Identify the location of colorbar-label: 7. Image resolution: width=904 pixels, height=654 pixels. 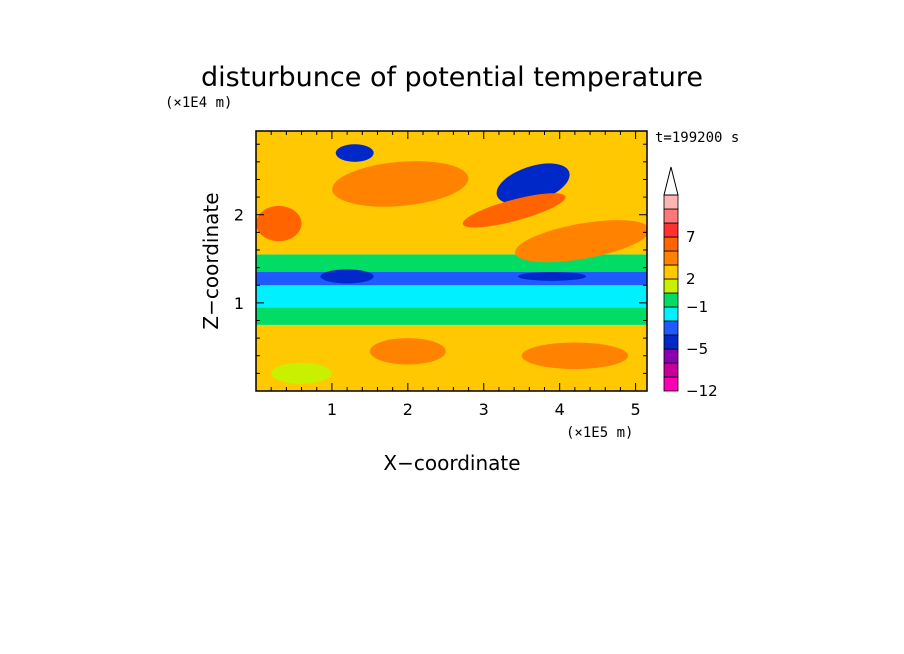
(691, 237).